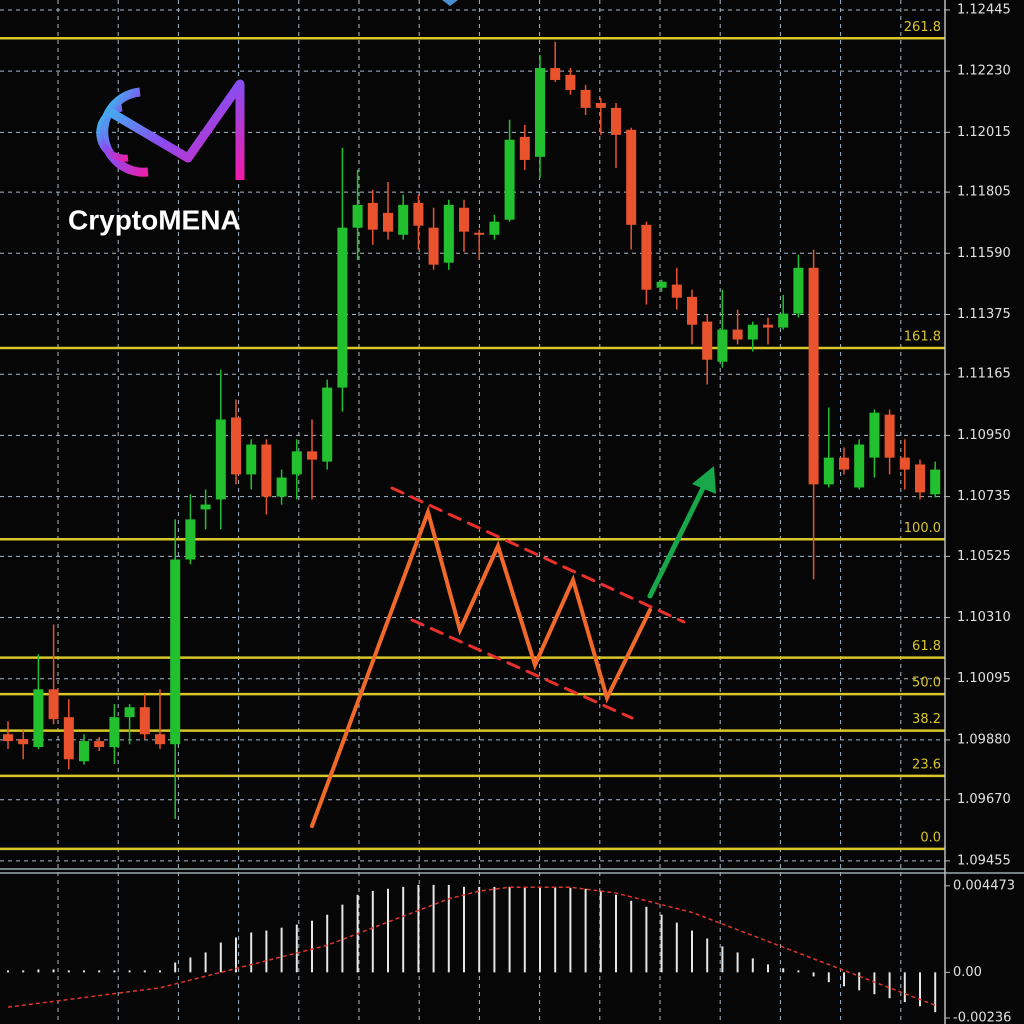  What do you see at coordinates (926, 683) in the screenshot?
I see `fib-label: 50.0` at bounding box center [926, 683].